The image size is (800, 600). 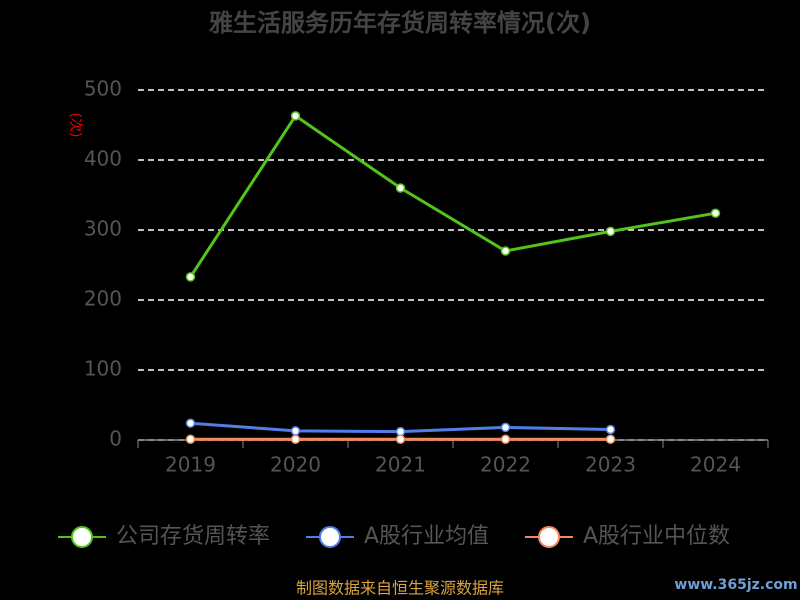 I want to click on x-tick-label: 2019, so click(x=190, y=465).